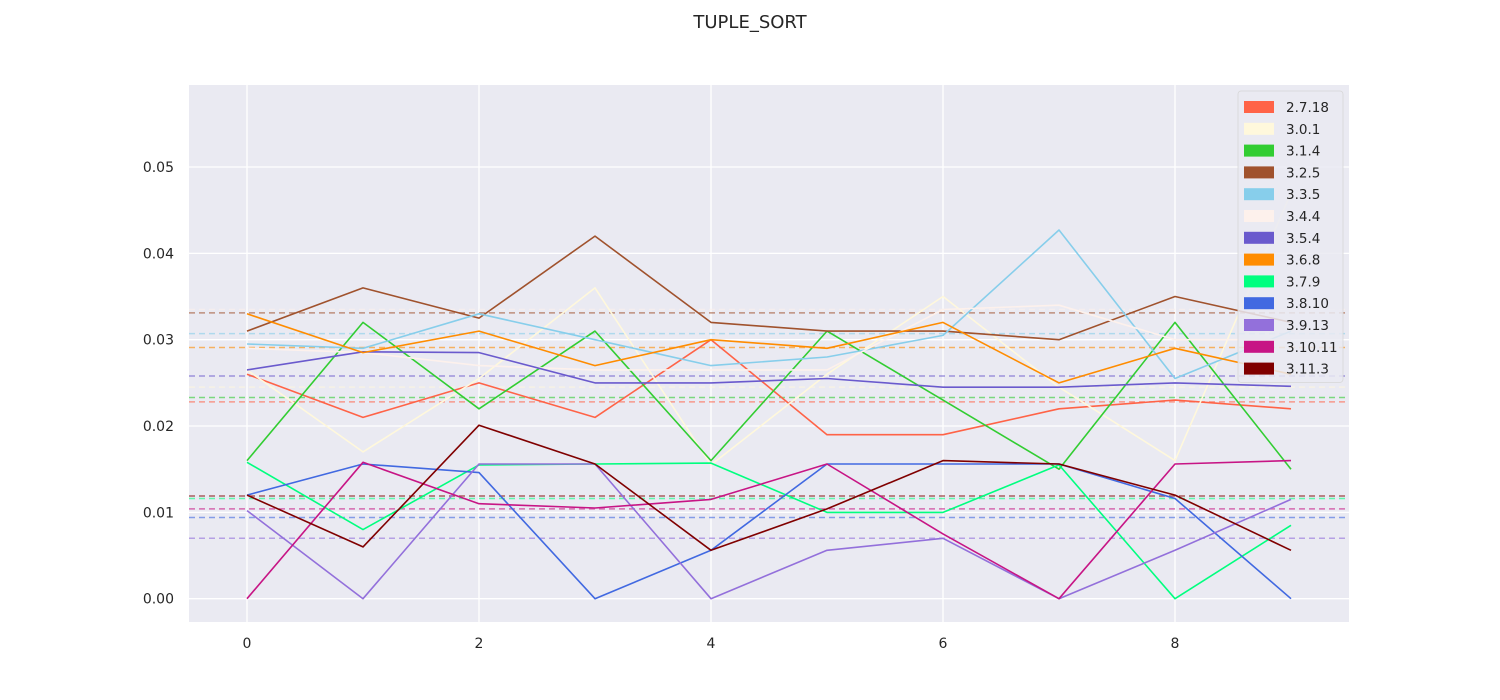 The image size is (1500, 700). I want to click on series-line-3.1.4, so click(769, 396).